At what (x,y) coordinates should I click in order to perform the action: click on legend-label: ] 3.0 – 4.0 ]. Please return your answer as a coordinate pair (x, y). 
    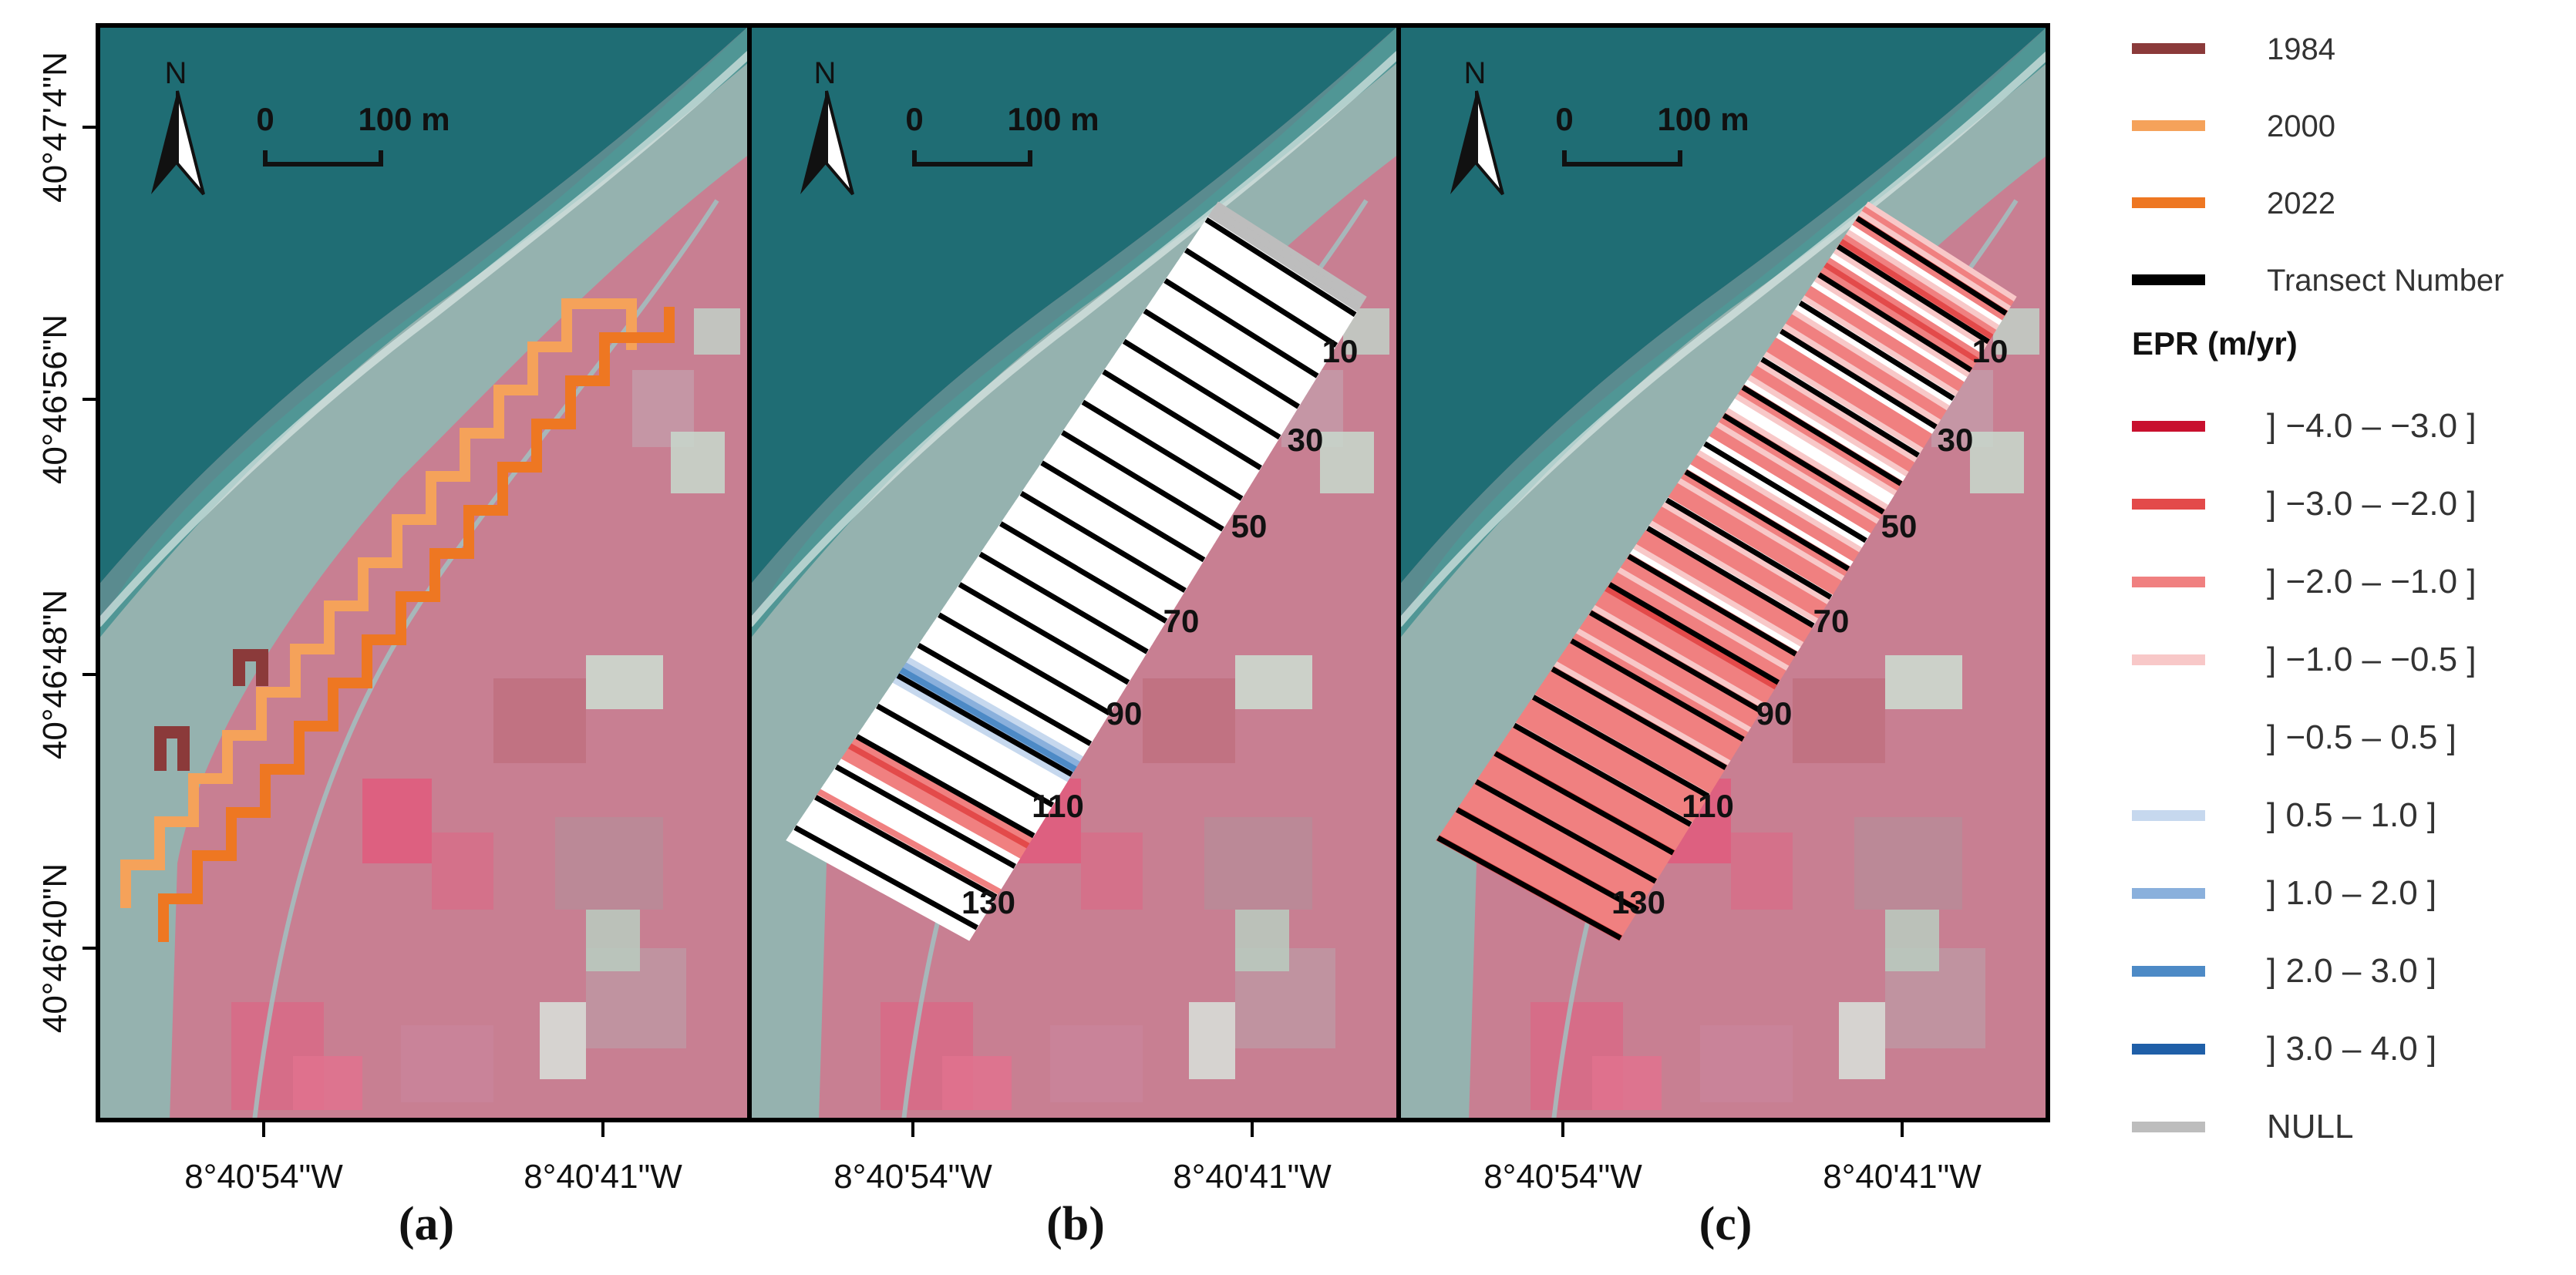
    Looking at the image, I should click on (2352, 1049).